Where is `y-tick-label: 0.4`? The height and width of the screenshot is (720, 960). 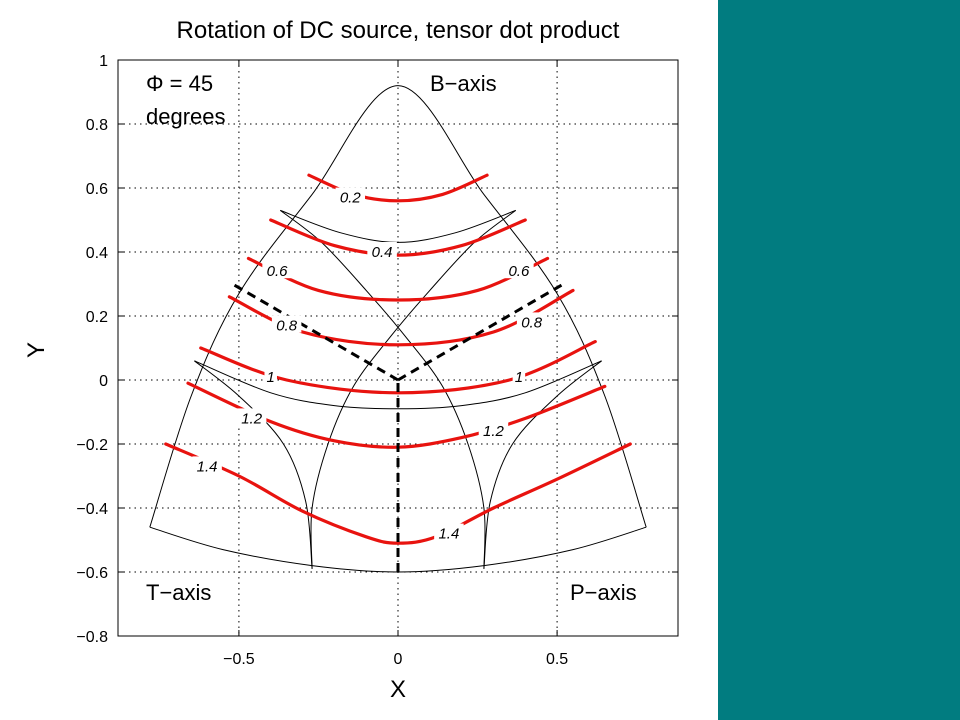 y-tick-label: 0.4 is located at coordinates (97, 253).